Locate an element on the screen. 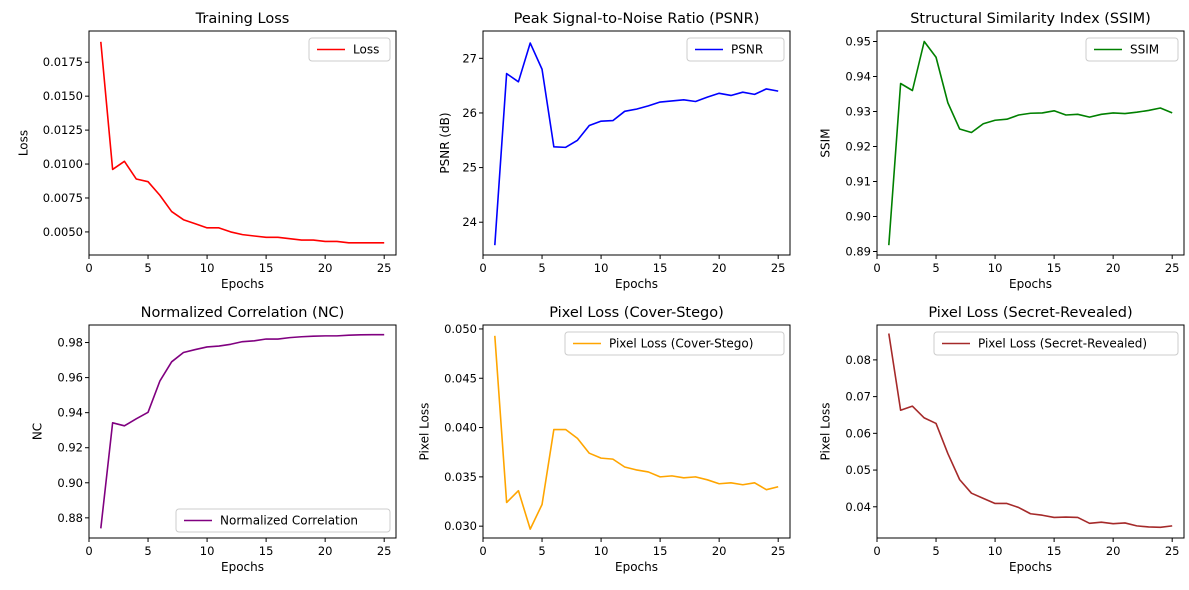  legend-label: Pixel Loss (Cover-Stego) is located at coordinates (681, 344).